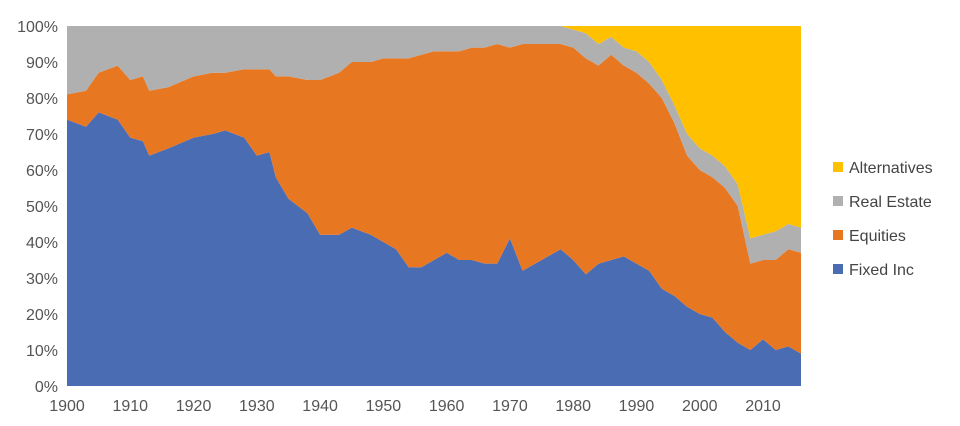 This screenshot has height=426, width=960. What do you see at coordinates (838, 235) in the screenshot?
I see `legend-swatch-equities` at bounding box center [838, 235].